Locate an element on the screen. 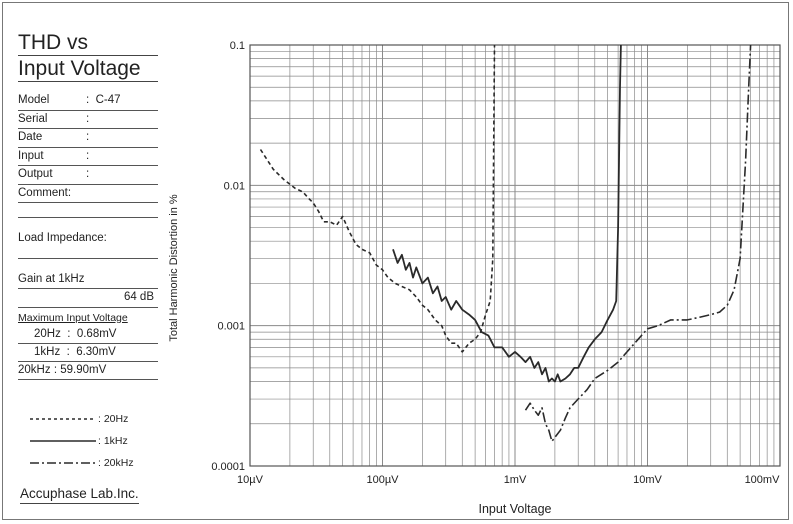 The width and height of the screenshot is (793, 524). dashed-line-swatch is located at coordinates (63, 419).